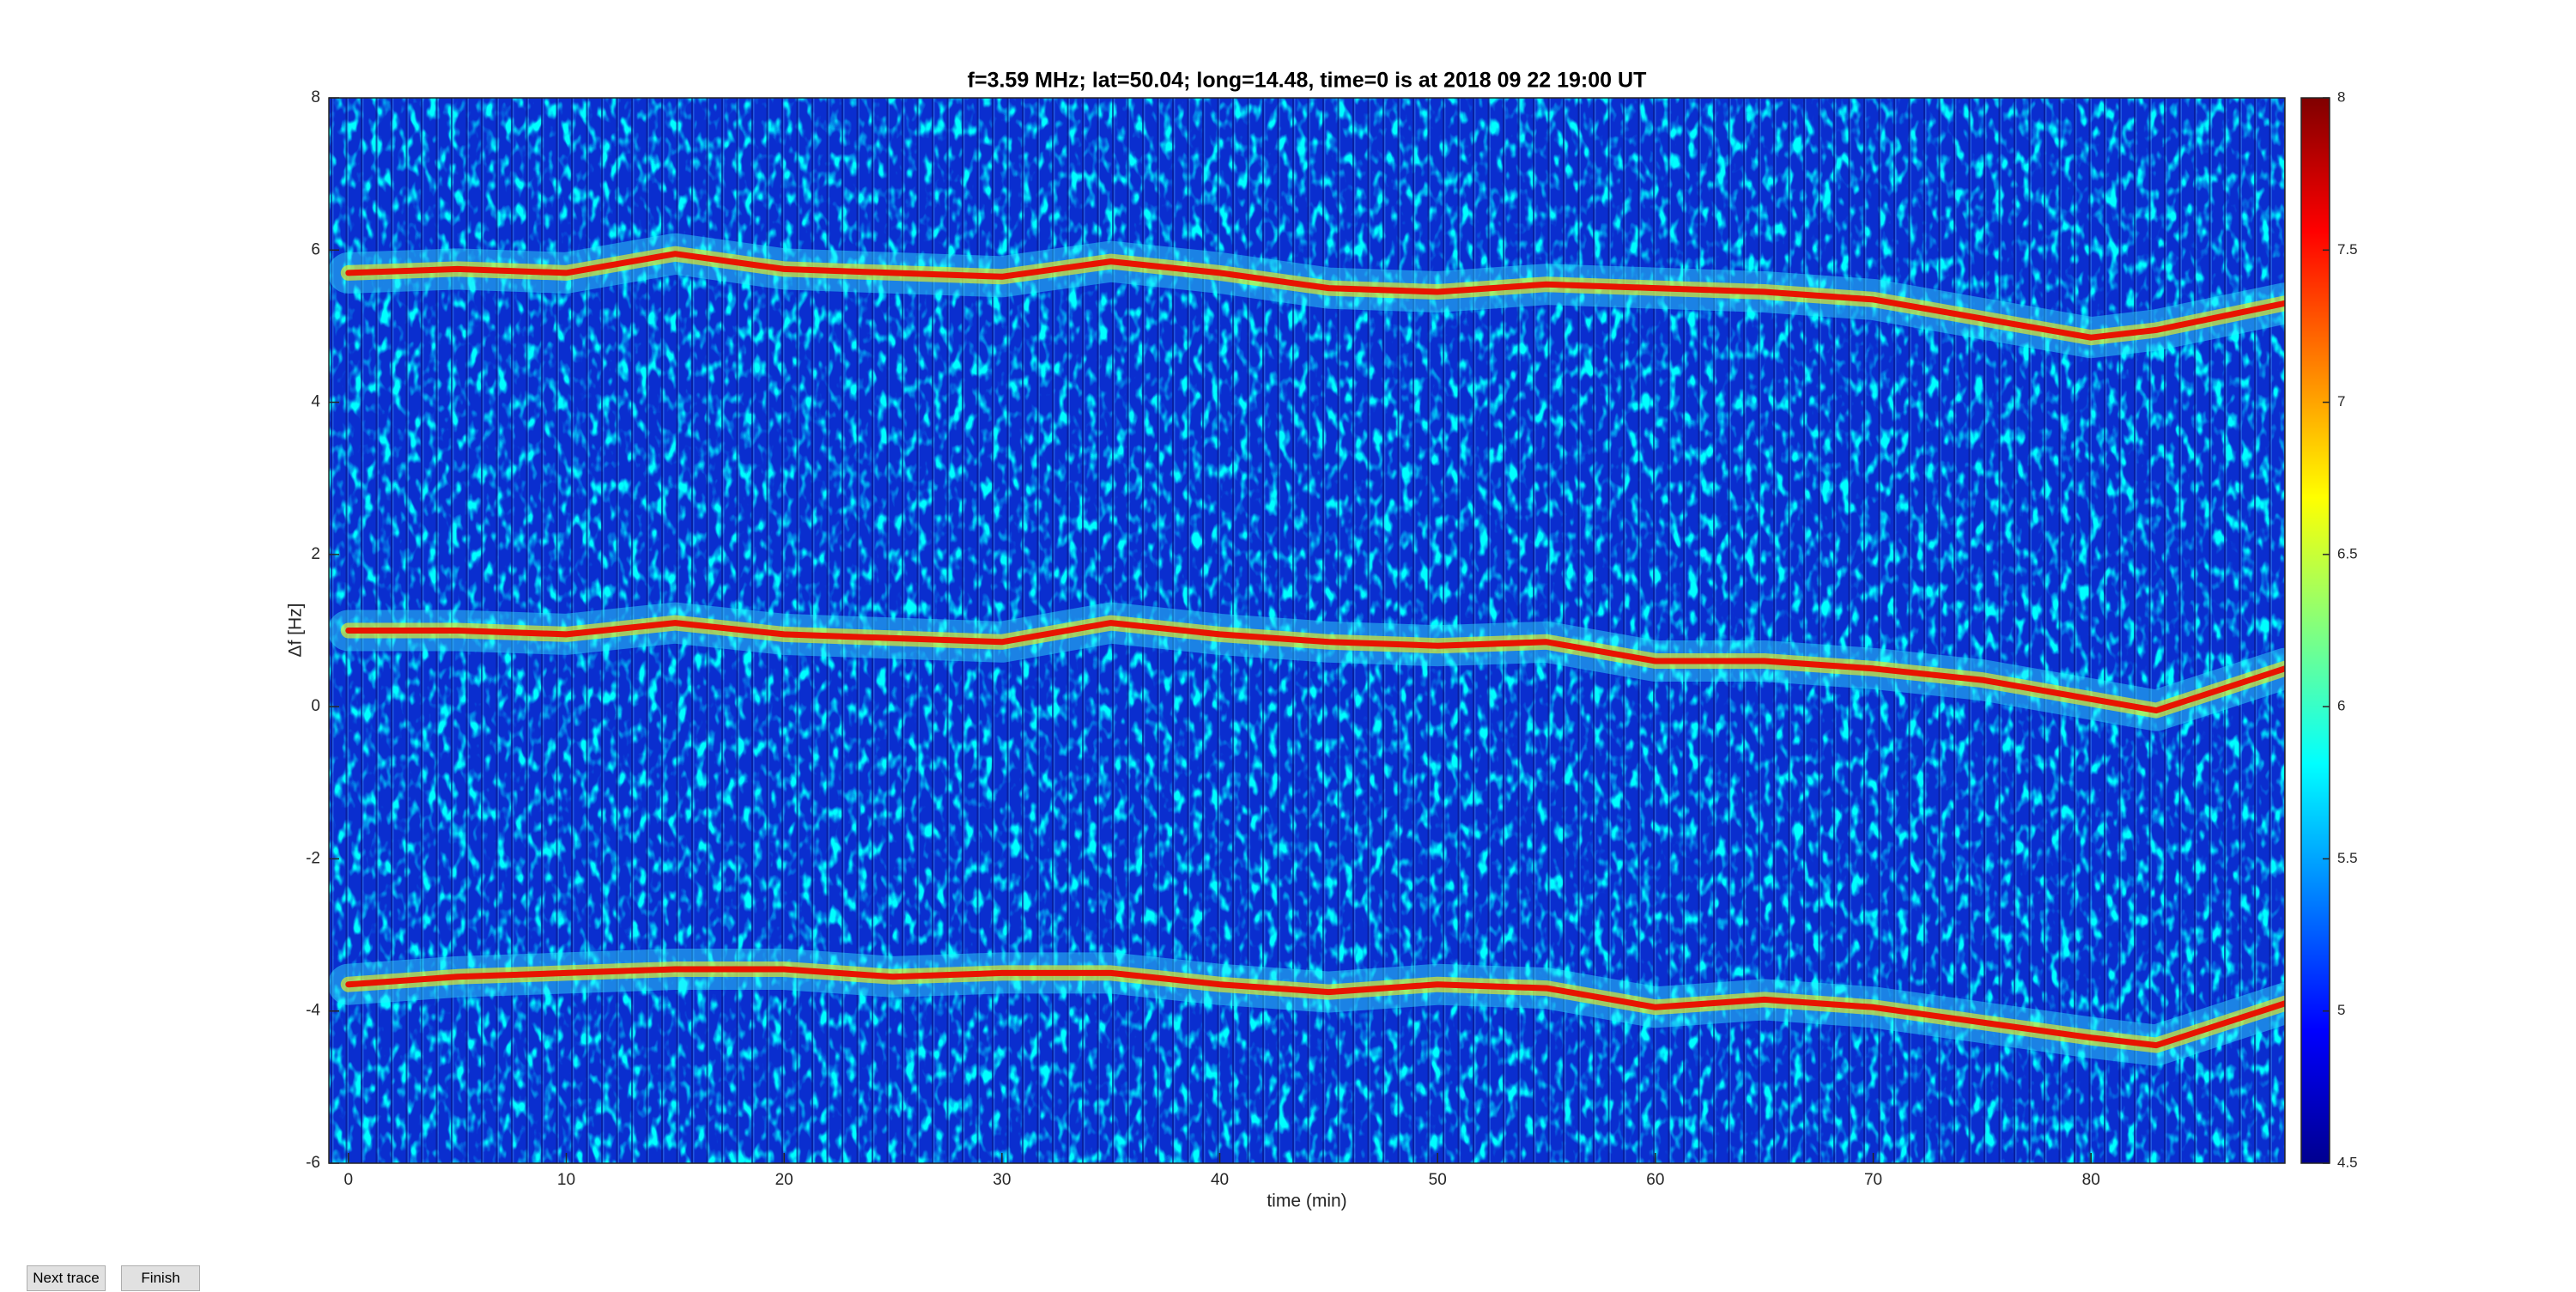 The height and width of the screenshot is (1292, 2576). What do you see at coordinates (566, 1180) in the screenshot?
I see `x-tick-label: 10` at bounding box center [566, 1180].